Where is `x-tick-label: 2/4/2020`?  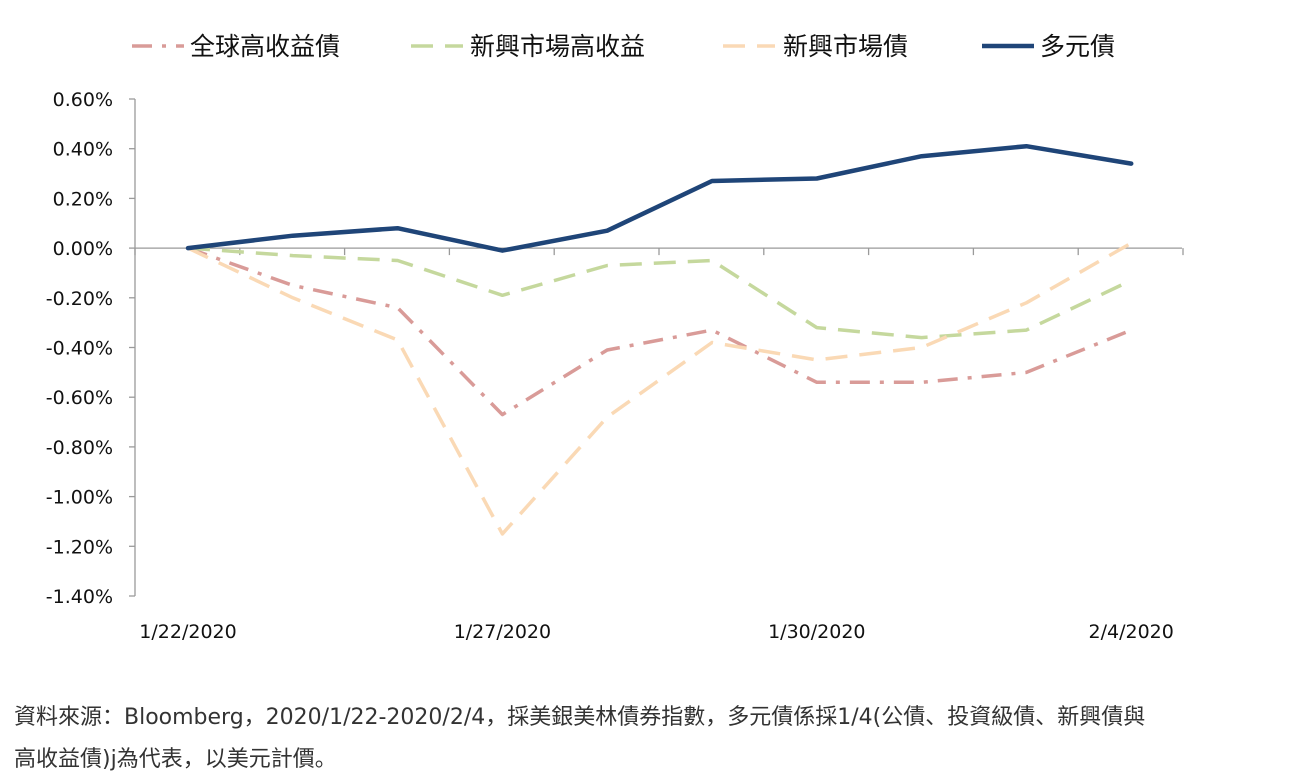 x-tick-label: 2/4/2020 is located at coordinates (1131, 632).